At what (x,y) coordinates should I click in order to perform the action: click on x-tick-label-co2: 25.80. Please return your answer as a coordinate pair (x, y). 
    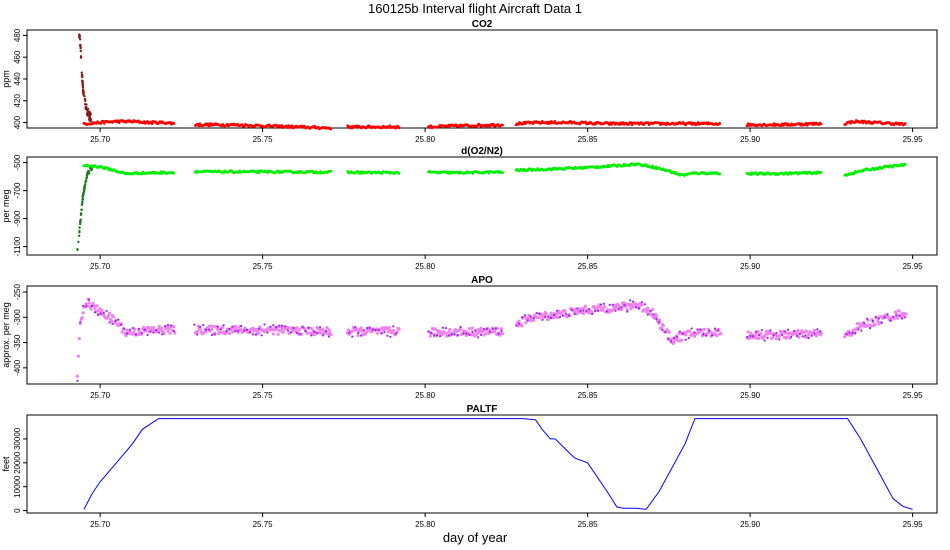
    Looking at the image, I should click on (425, 139).